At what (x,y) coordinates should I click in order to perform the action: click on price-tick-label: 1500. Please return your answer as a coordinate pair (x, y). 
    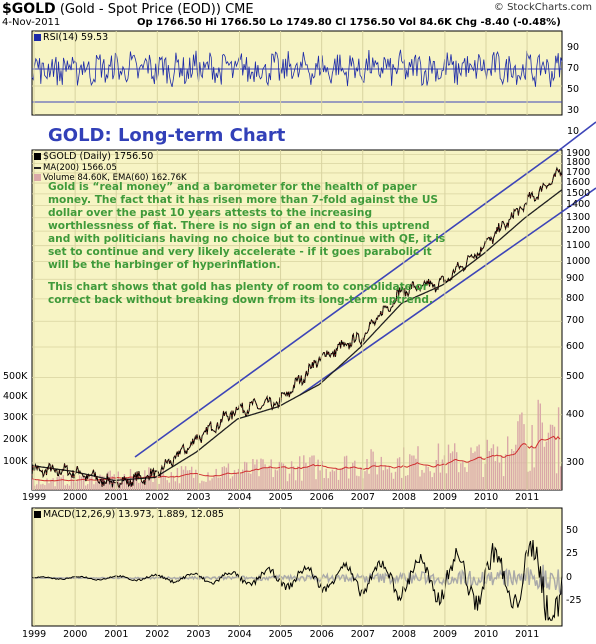
    Looking at the image, I should click on (578, 193).